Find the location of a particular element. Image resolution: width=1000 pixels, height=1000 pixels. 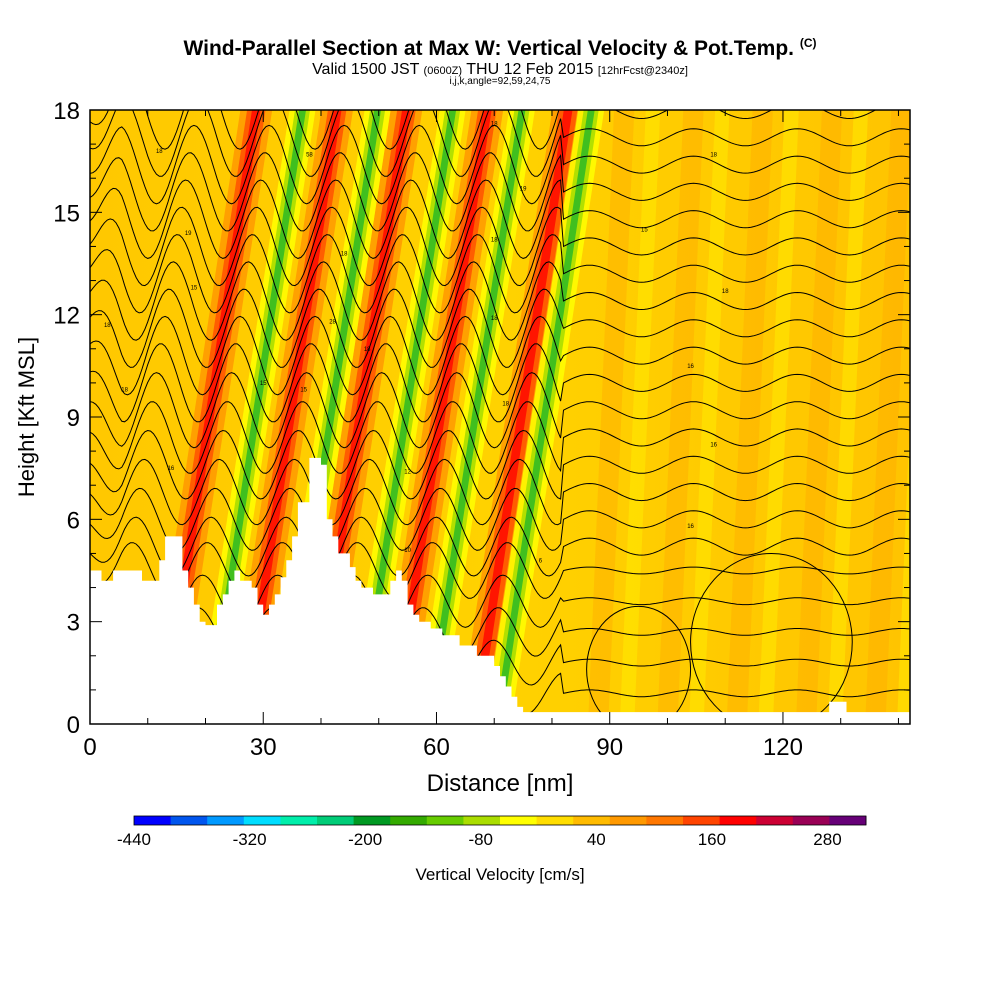

x-axis-label: Distance [nm] is located at coordinates (500, 783).